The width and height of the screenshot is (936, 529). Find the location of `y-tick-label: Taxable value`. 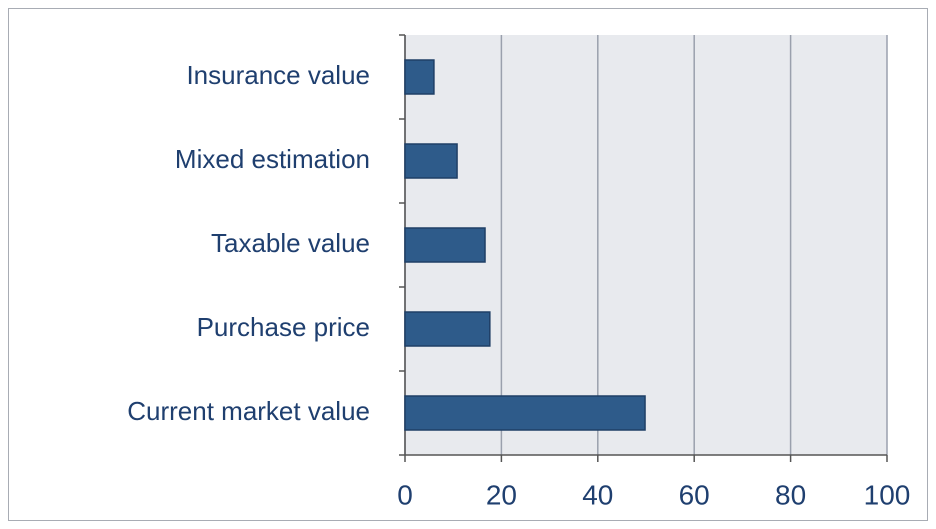

y-tick-label: Taxable value is located at coordinates (290, 243).